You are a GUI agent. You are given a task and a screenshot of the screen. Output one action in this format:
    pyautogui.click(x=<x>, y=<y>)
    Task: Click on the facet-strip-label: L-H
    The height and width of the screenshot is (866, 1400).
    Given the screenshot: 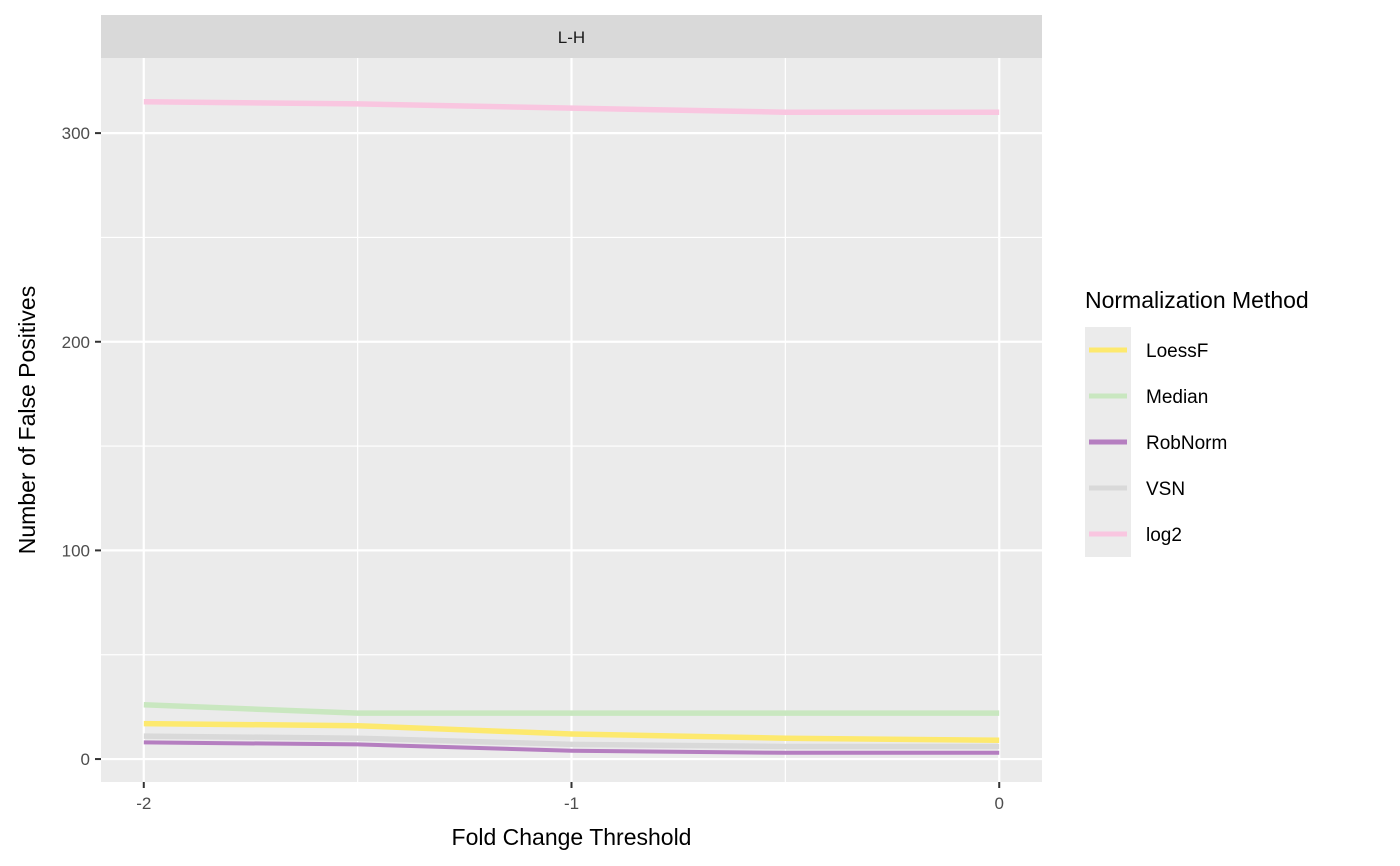 What is the action you would take?
    pyautogui.click(x=571, y=37)
    